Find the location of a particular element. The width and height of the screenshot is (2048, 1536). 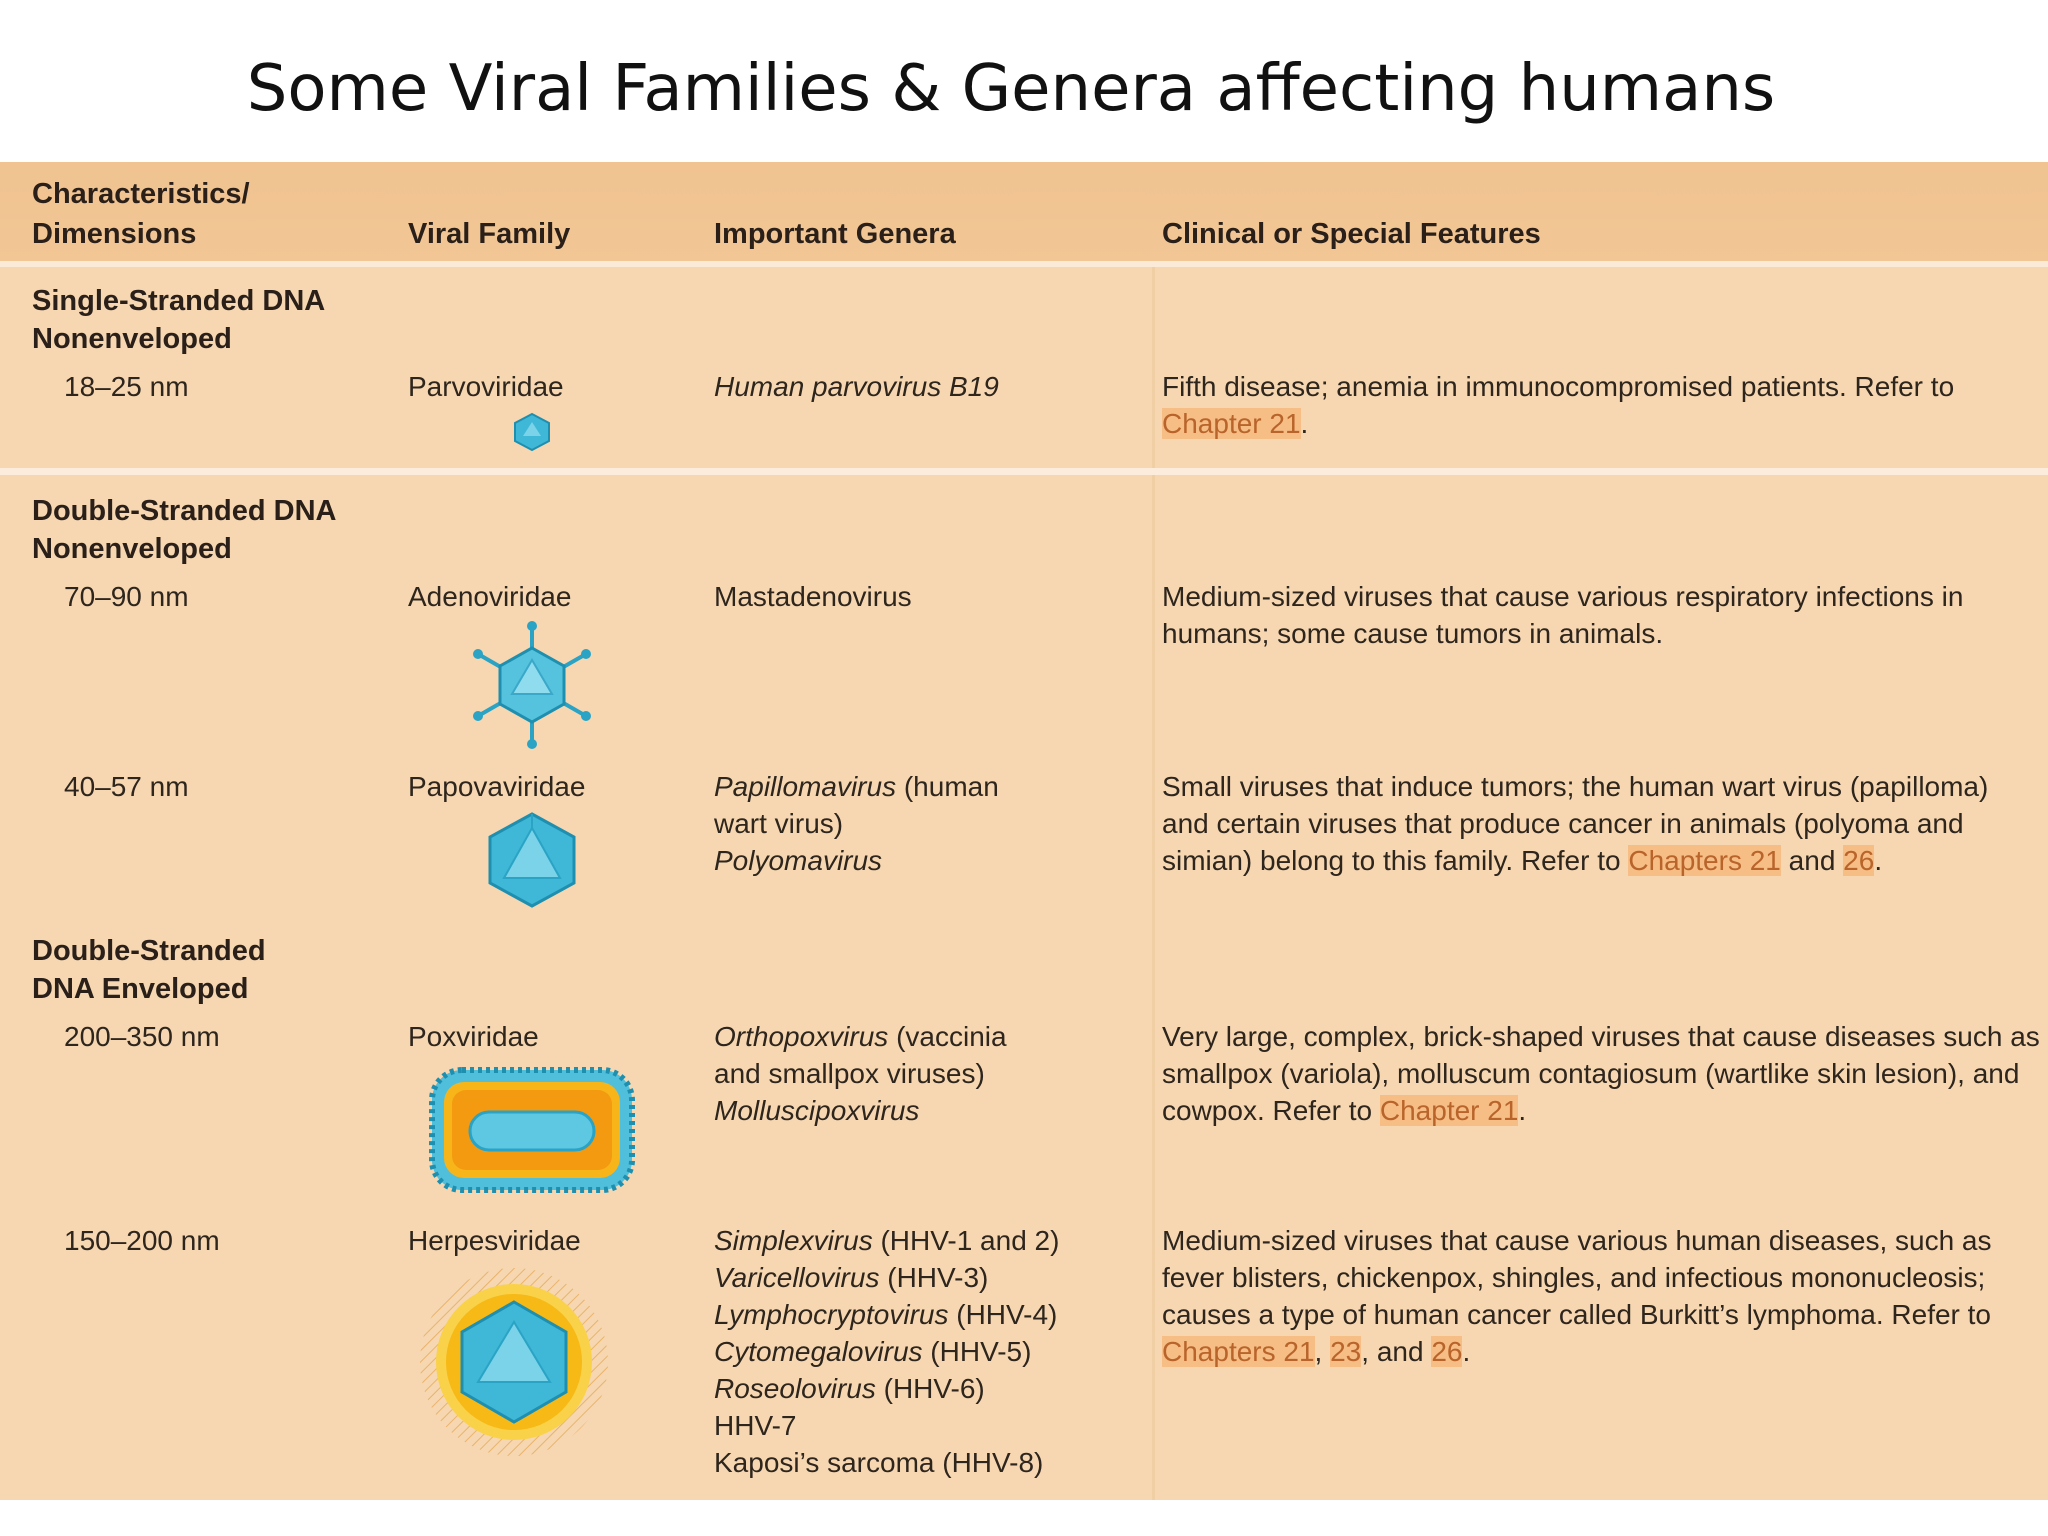

row-size: 200–350 nm is located at coordinates (142, 1036).